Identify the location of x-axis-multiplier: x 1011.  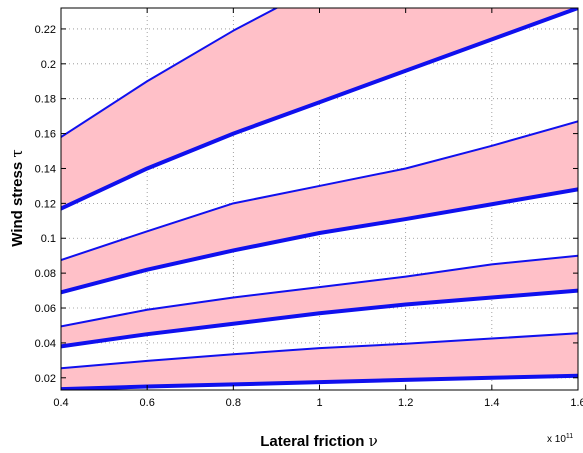
(560, 439).